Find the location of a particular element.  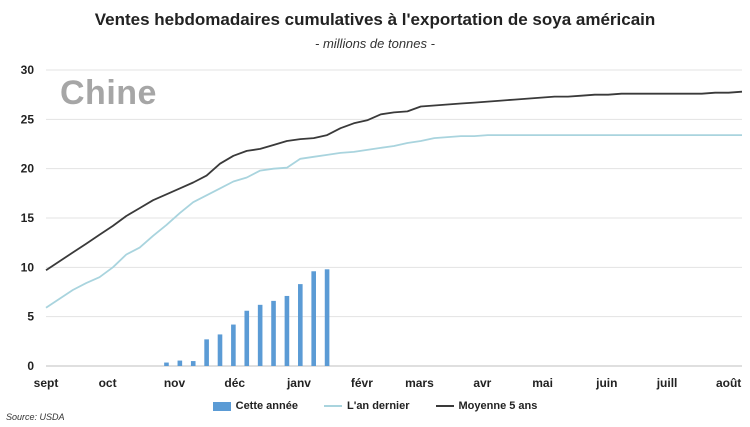

x-tick-label: juin is located at coordinates (606, 383).